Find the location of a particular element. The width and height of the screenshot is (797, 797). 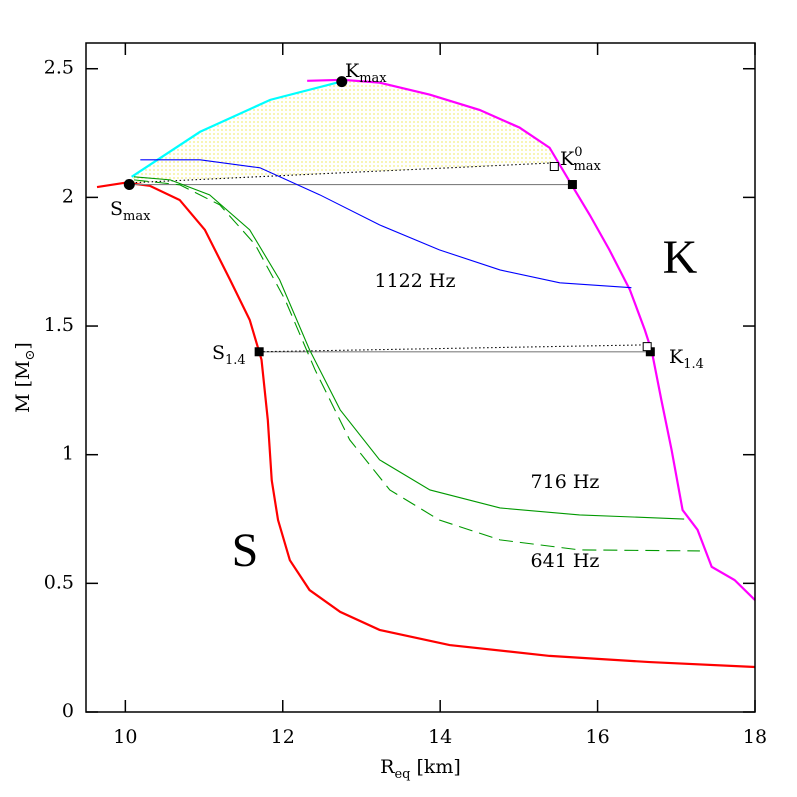

label-after: [km] is located at coordinates (435, 767).